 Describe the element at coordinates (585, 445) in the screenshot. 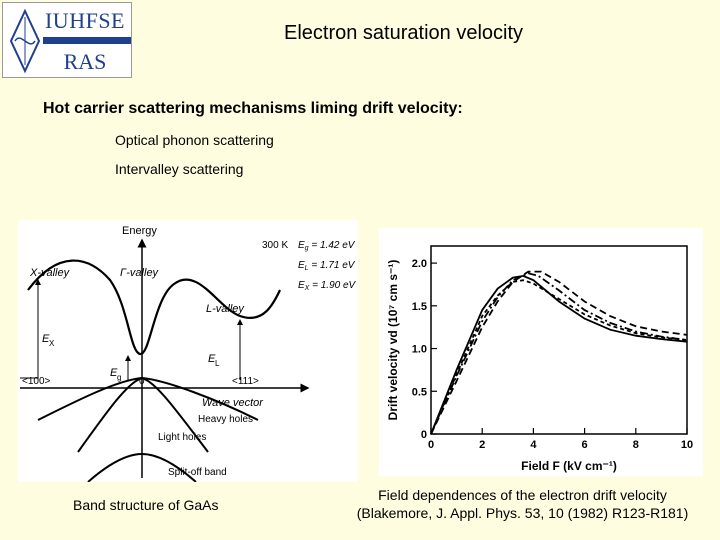

I see `x-tick-label: 6` at that location.